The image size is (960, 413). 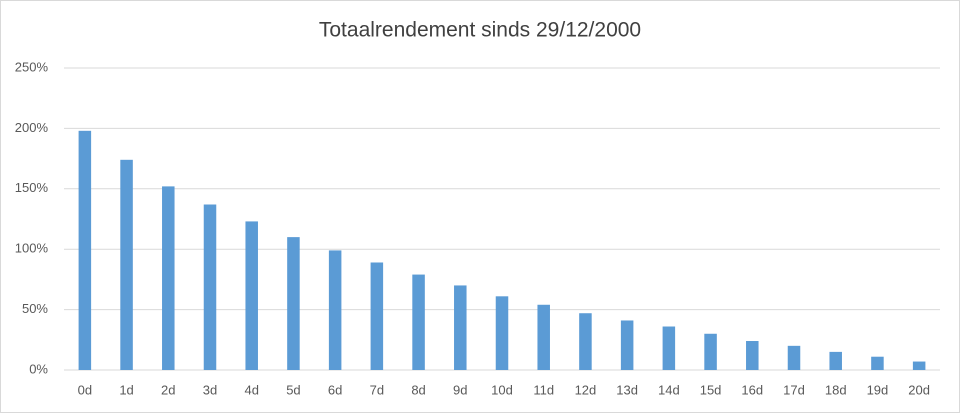 What do you see at coordinates (502, 389) in the screenshot?
I see `x-tick-label: 10d` at bounding box center [502, 389].